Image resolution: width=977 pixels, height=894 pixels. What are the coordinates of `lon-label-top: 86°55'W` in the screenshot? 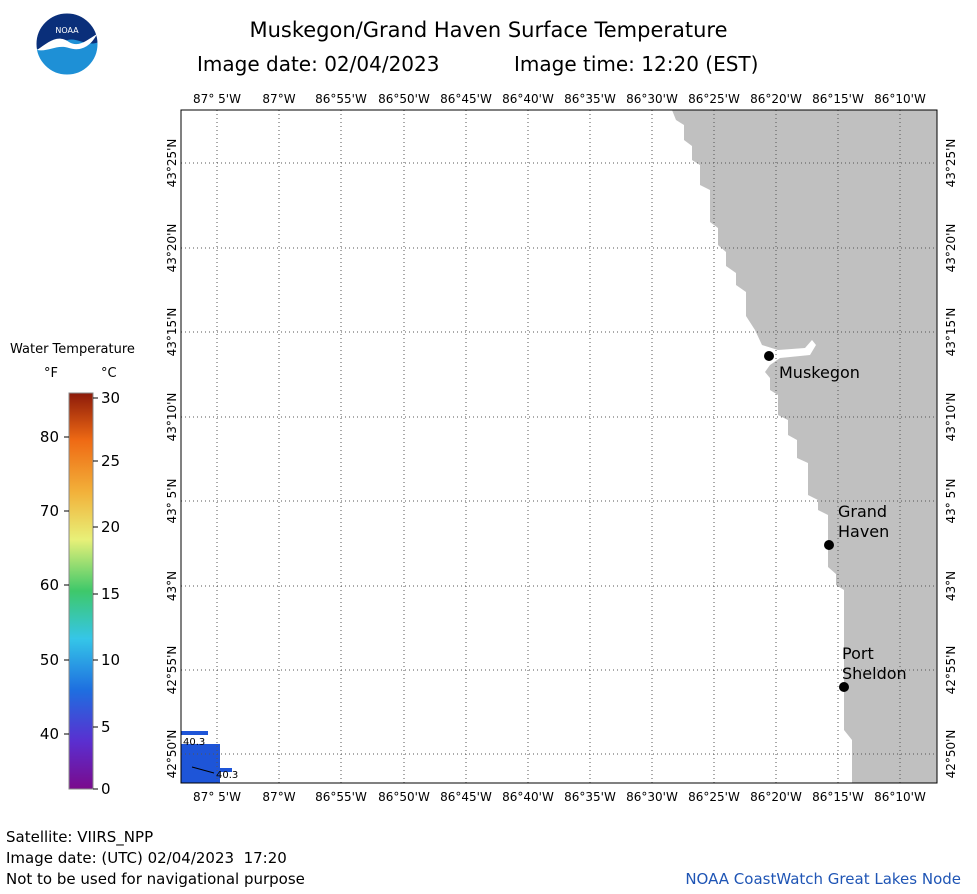 It's located at (341, 99).